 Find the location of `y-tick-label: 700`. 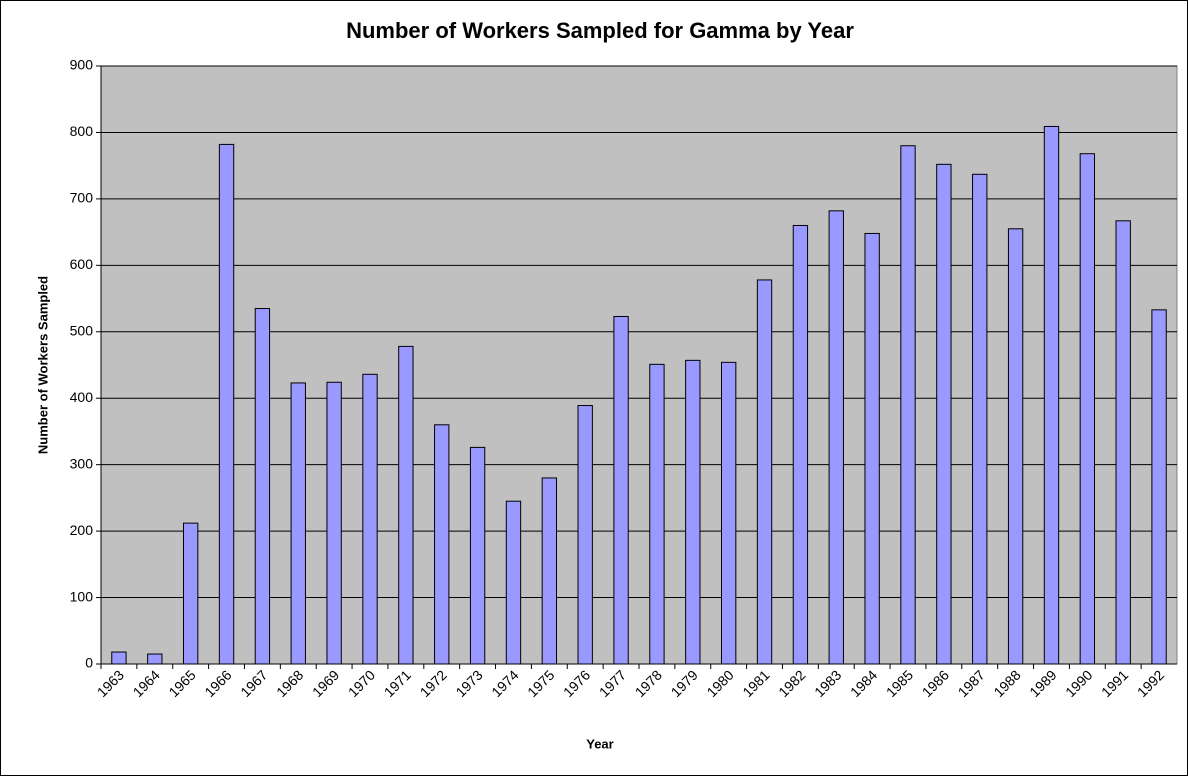

y-tick-label: 700 is located at coordinates (82, 198).